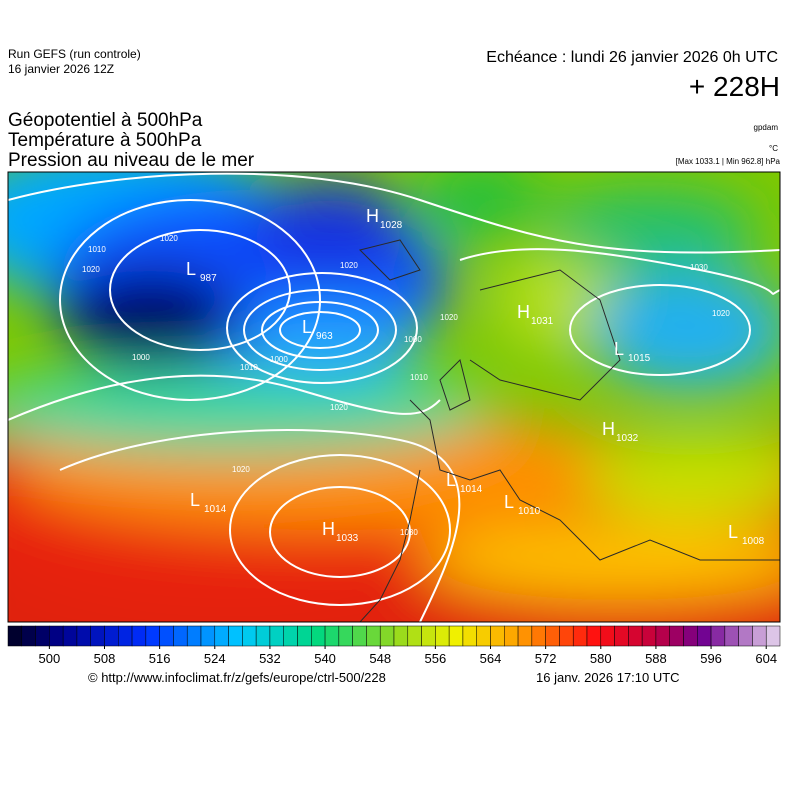 The image size is (788, 794). Describe the element at coordinates (711, 658) in the screenshot. I see `colorbar-tick-label: 596` at that location.